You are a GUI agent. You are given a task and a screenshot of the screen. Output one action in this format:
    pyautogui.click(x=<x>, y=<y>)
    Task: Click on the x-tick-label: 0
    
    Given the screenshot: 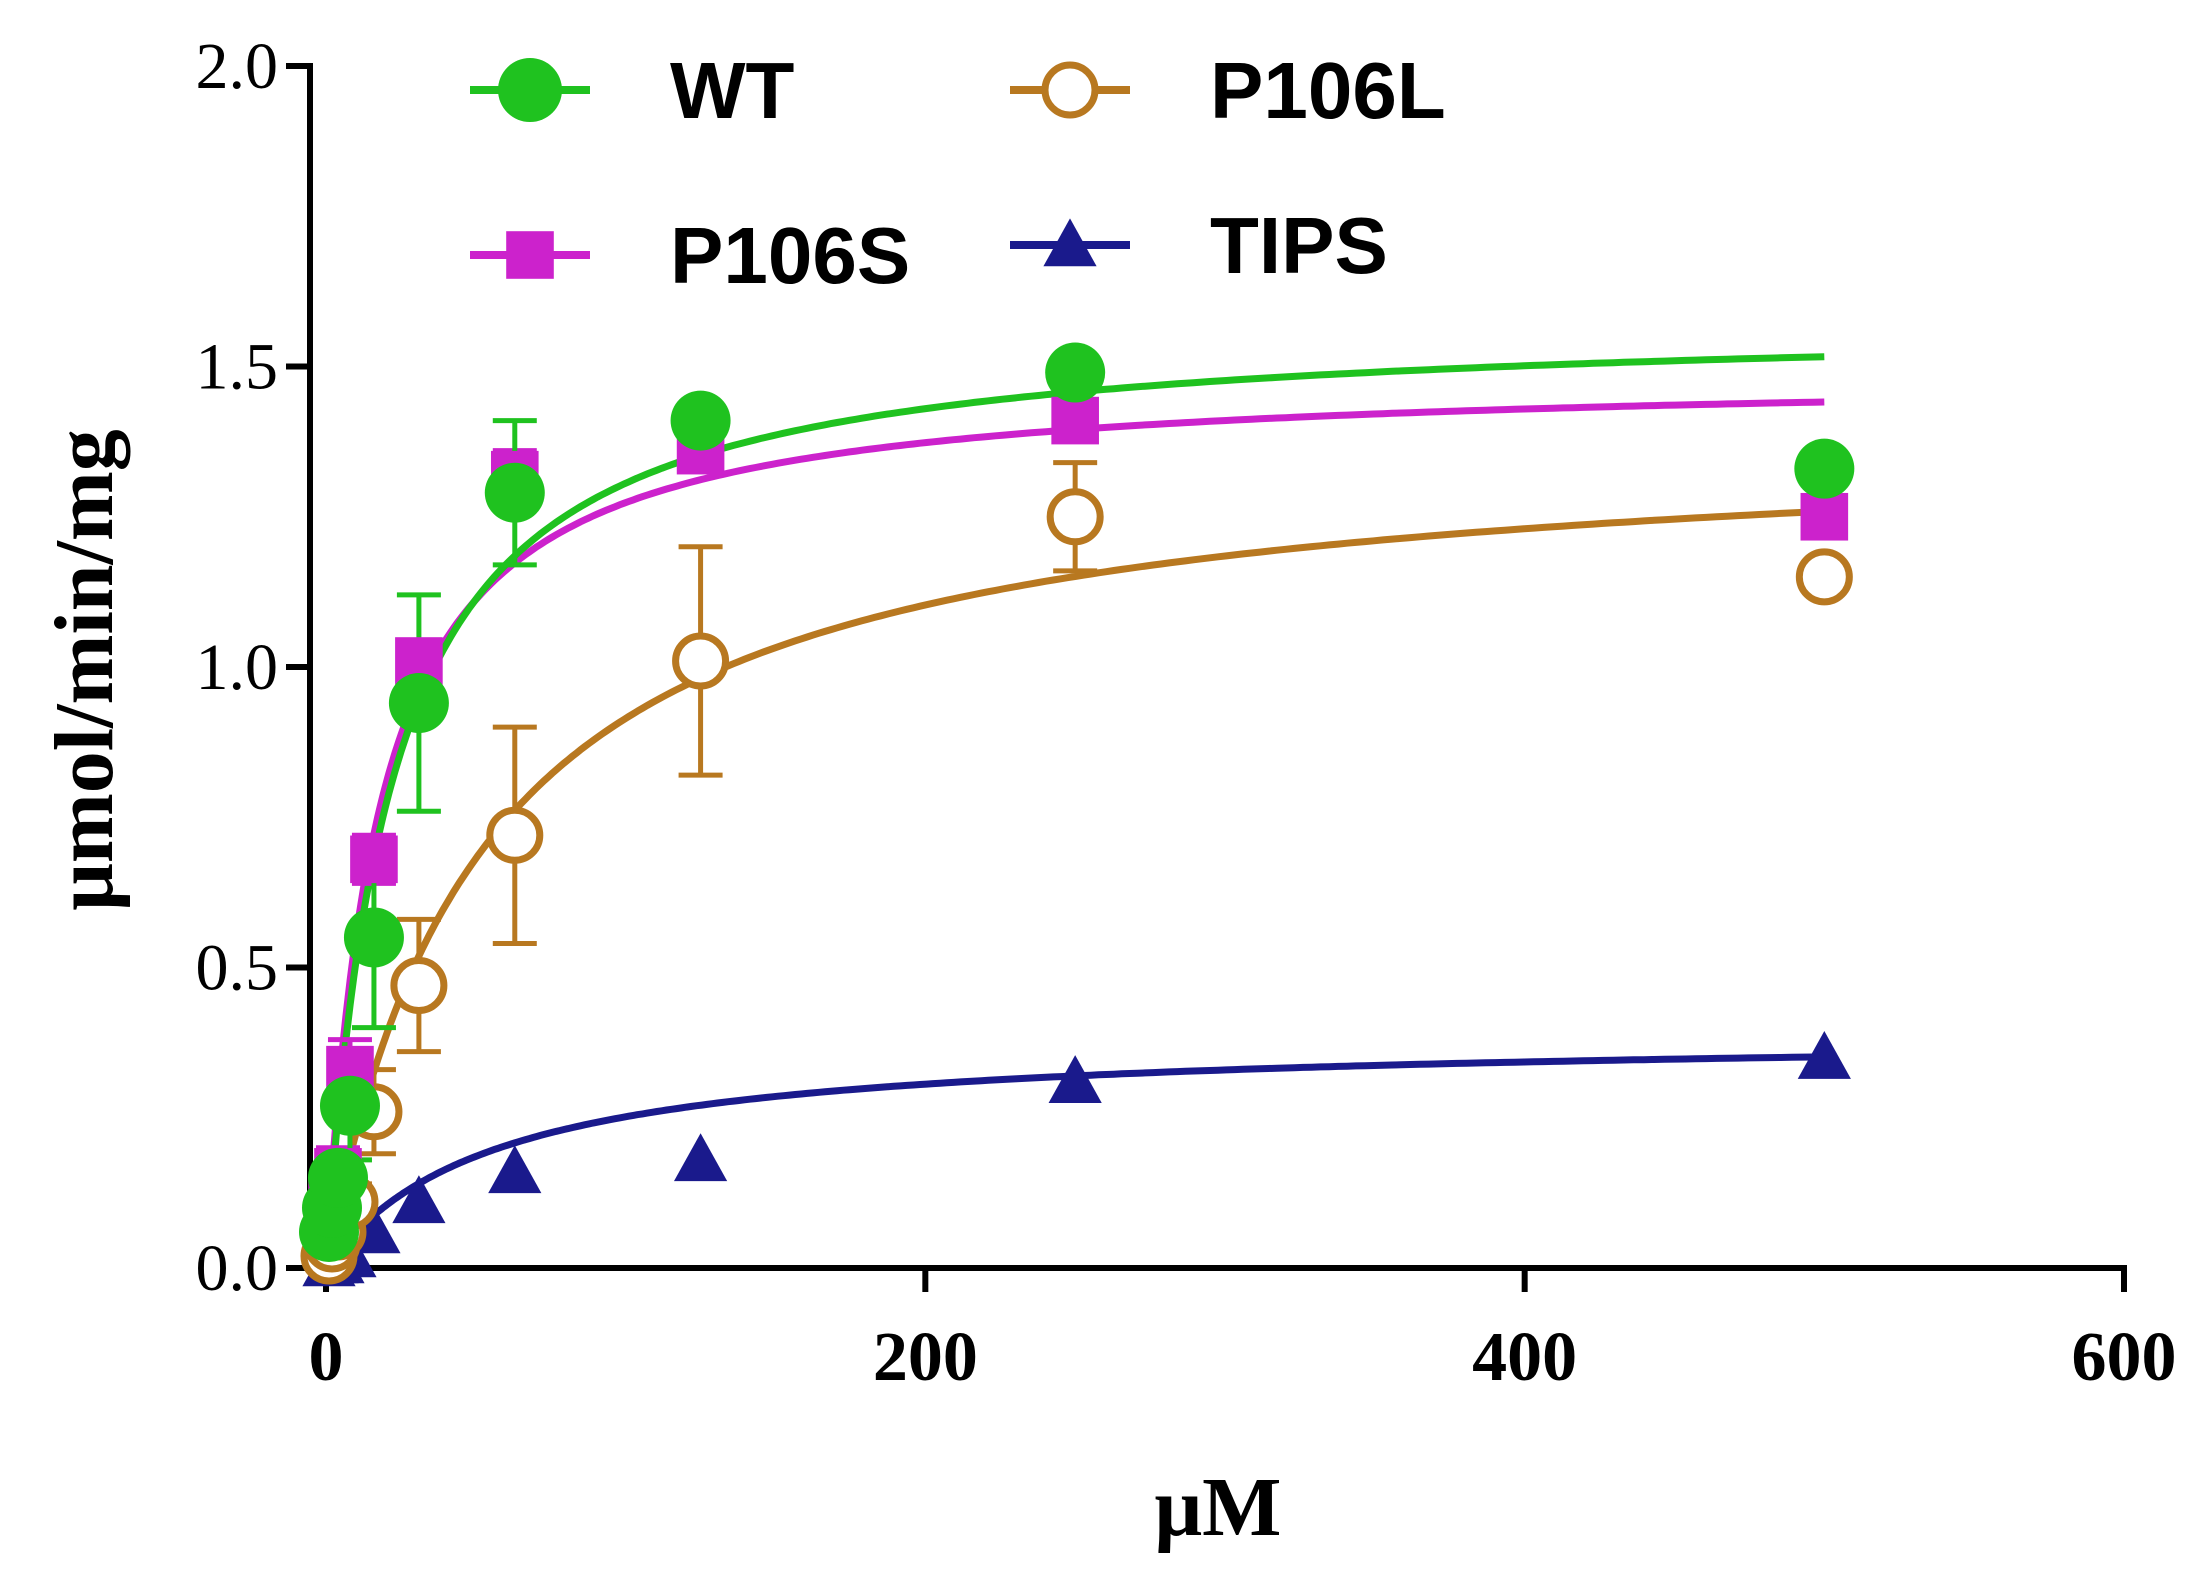 What is the action you would take?
    pyautogui.click(x=326, y=1357)
    